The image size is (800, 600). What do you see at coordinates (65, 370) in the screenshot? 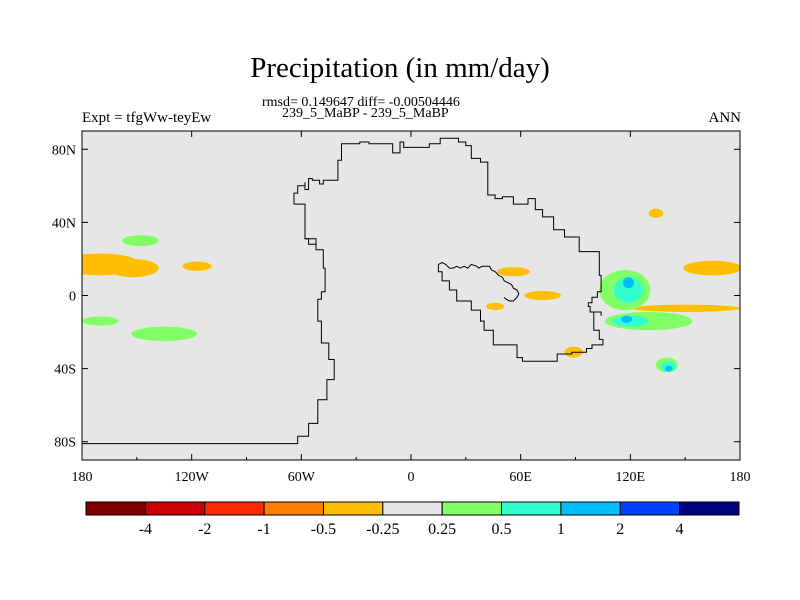
I see `y-tick-label-3: 40S` at bounding box center [65, 370].